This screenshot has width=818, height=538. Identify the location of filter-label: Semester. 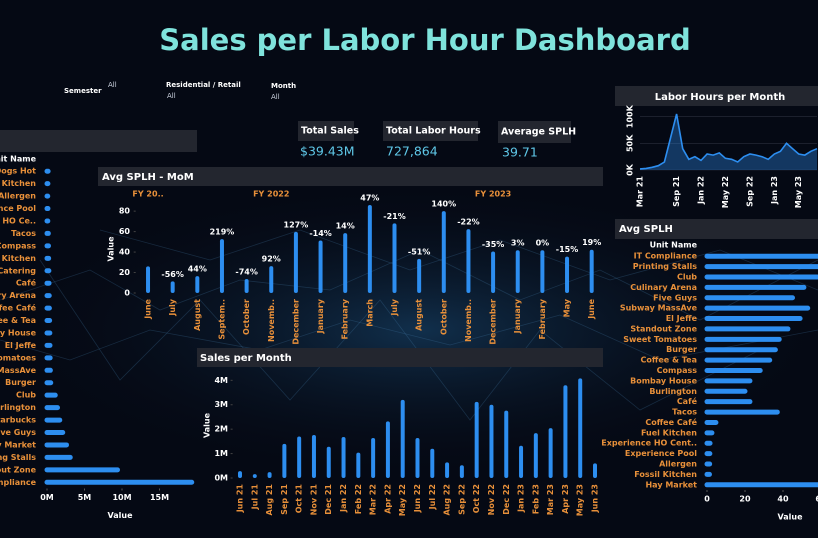
(83, 91).